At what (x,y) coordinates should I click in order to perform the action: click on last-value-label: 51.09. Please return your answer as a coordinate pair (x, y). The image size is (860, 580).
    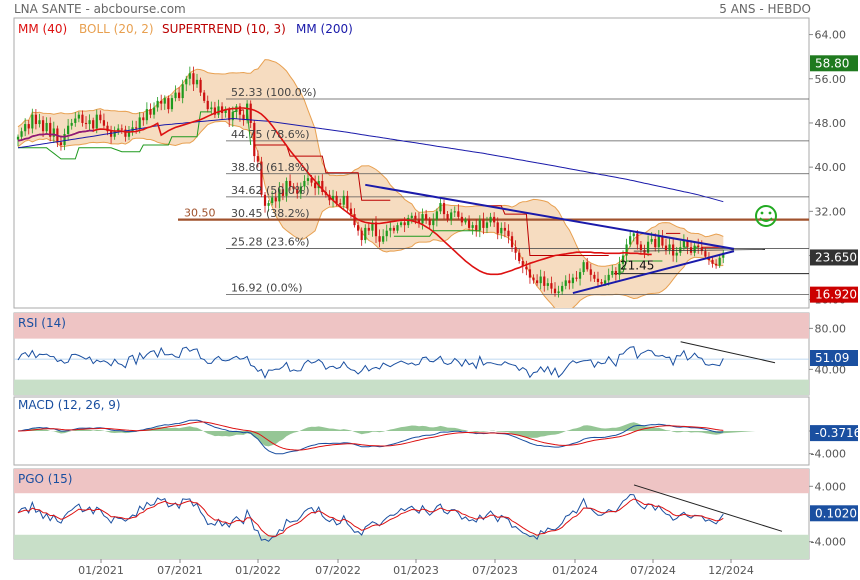
    Looking at the image, I should click on (832, 358).